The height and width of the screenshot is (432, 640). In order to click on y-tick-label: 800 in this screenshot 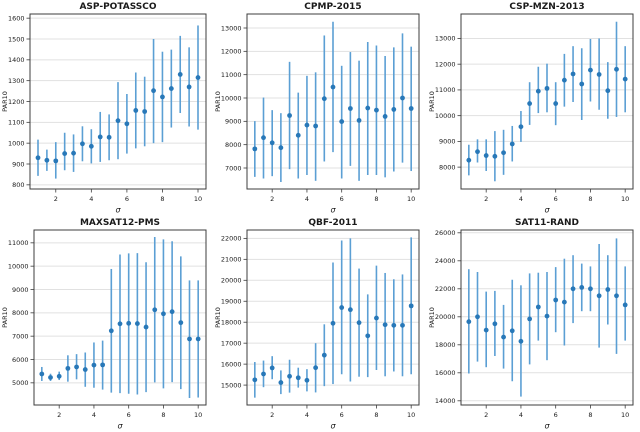, I will do `click(18, 185)`.